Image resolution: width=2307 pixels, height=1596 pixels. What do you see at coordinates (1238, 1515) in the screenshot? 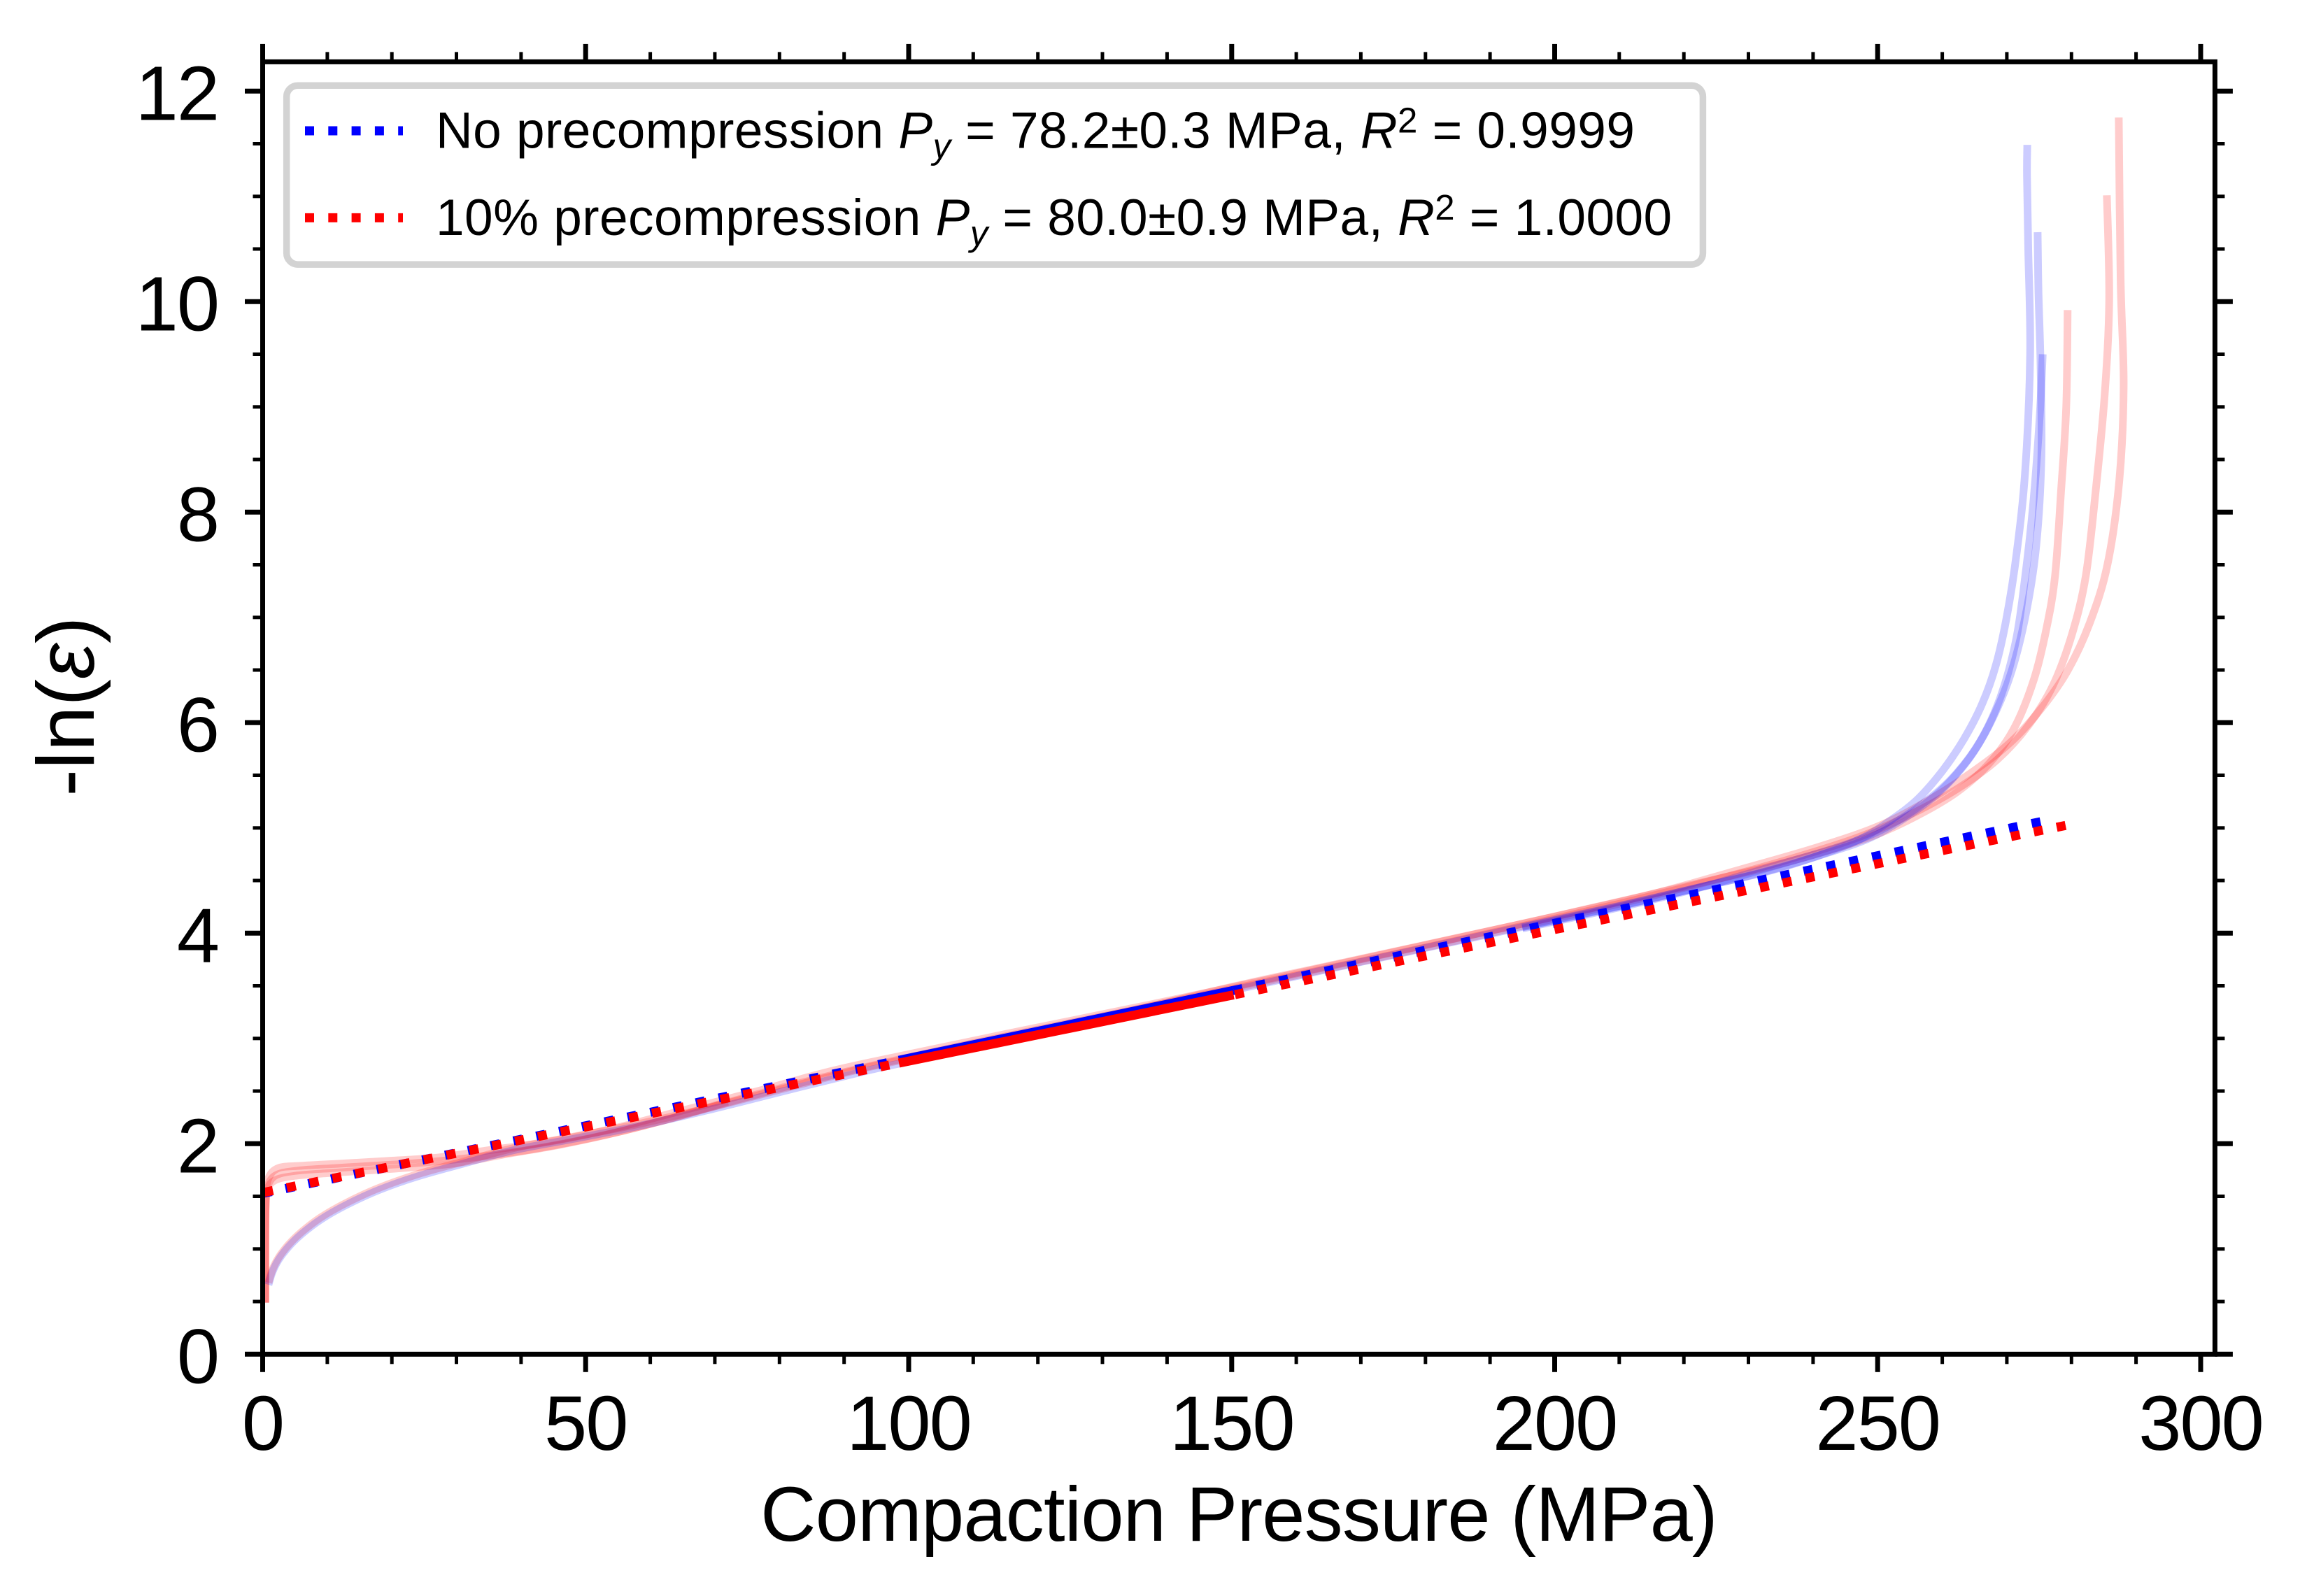
I see `svg-text: Compaction Pressure (MPa)` at bounding box center [1238, 1515].